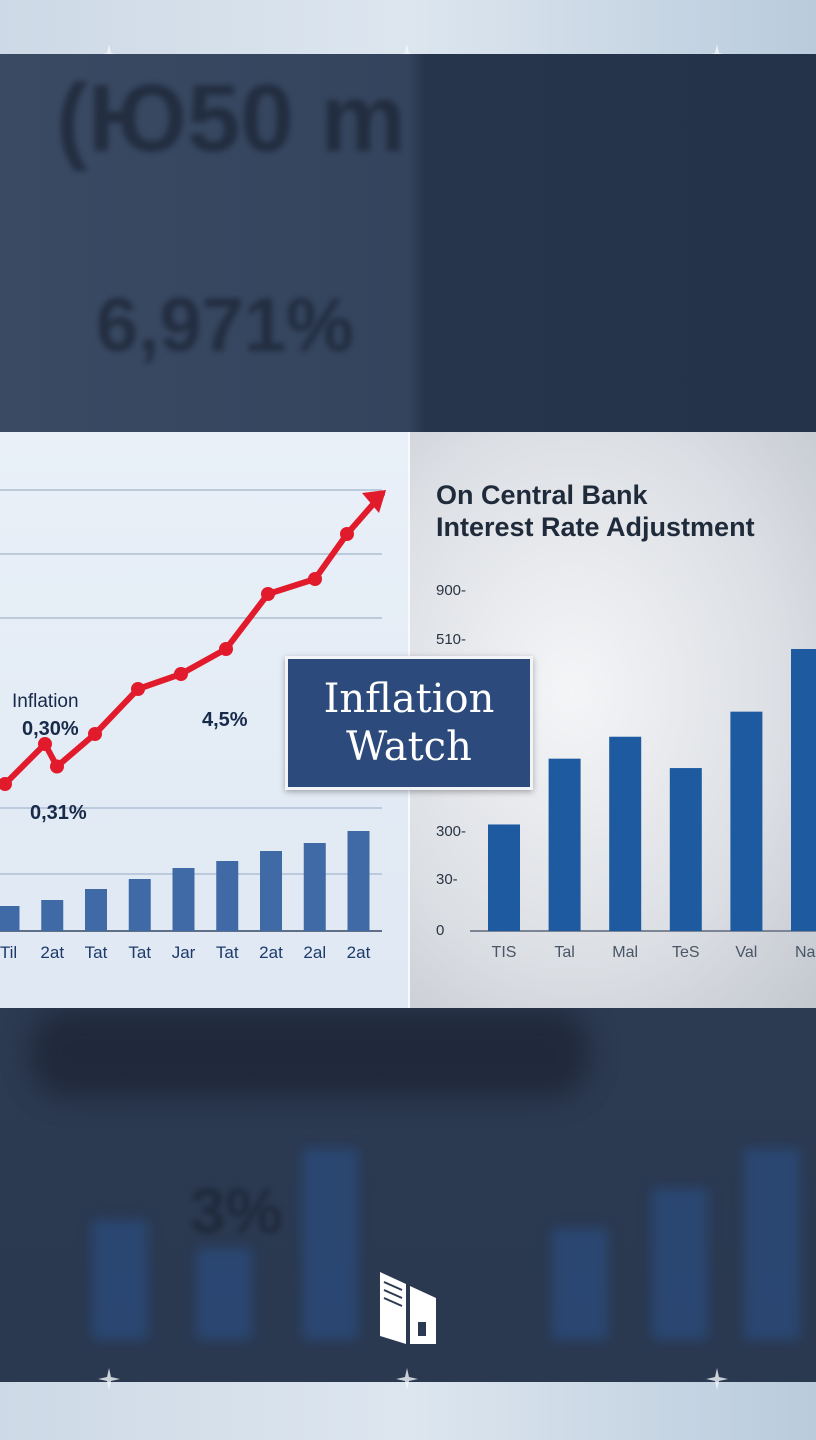 This screenshot has width=816, height=1440. What do you see at coordinates (408, 1404) in the screenshot?
I see `bottom-strip` at bounding box center [408, 1404].